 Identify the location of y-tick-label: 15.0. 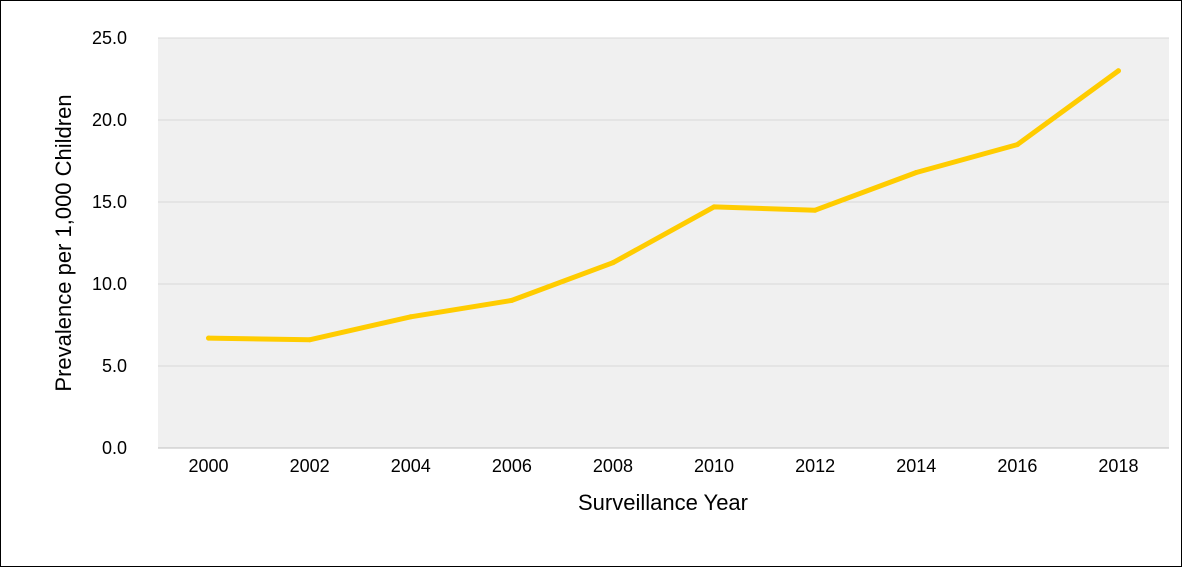
(109, 202).